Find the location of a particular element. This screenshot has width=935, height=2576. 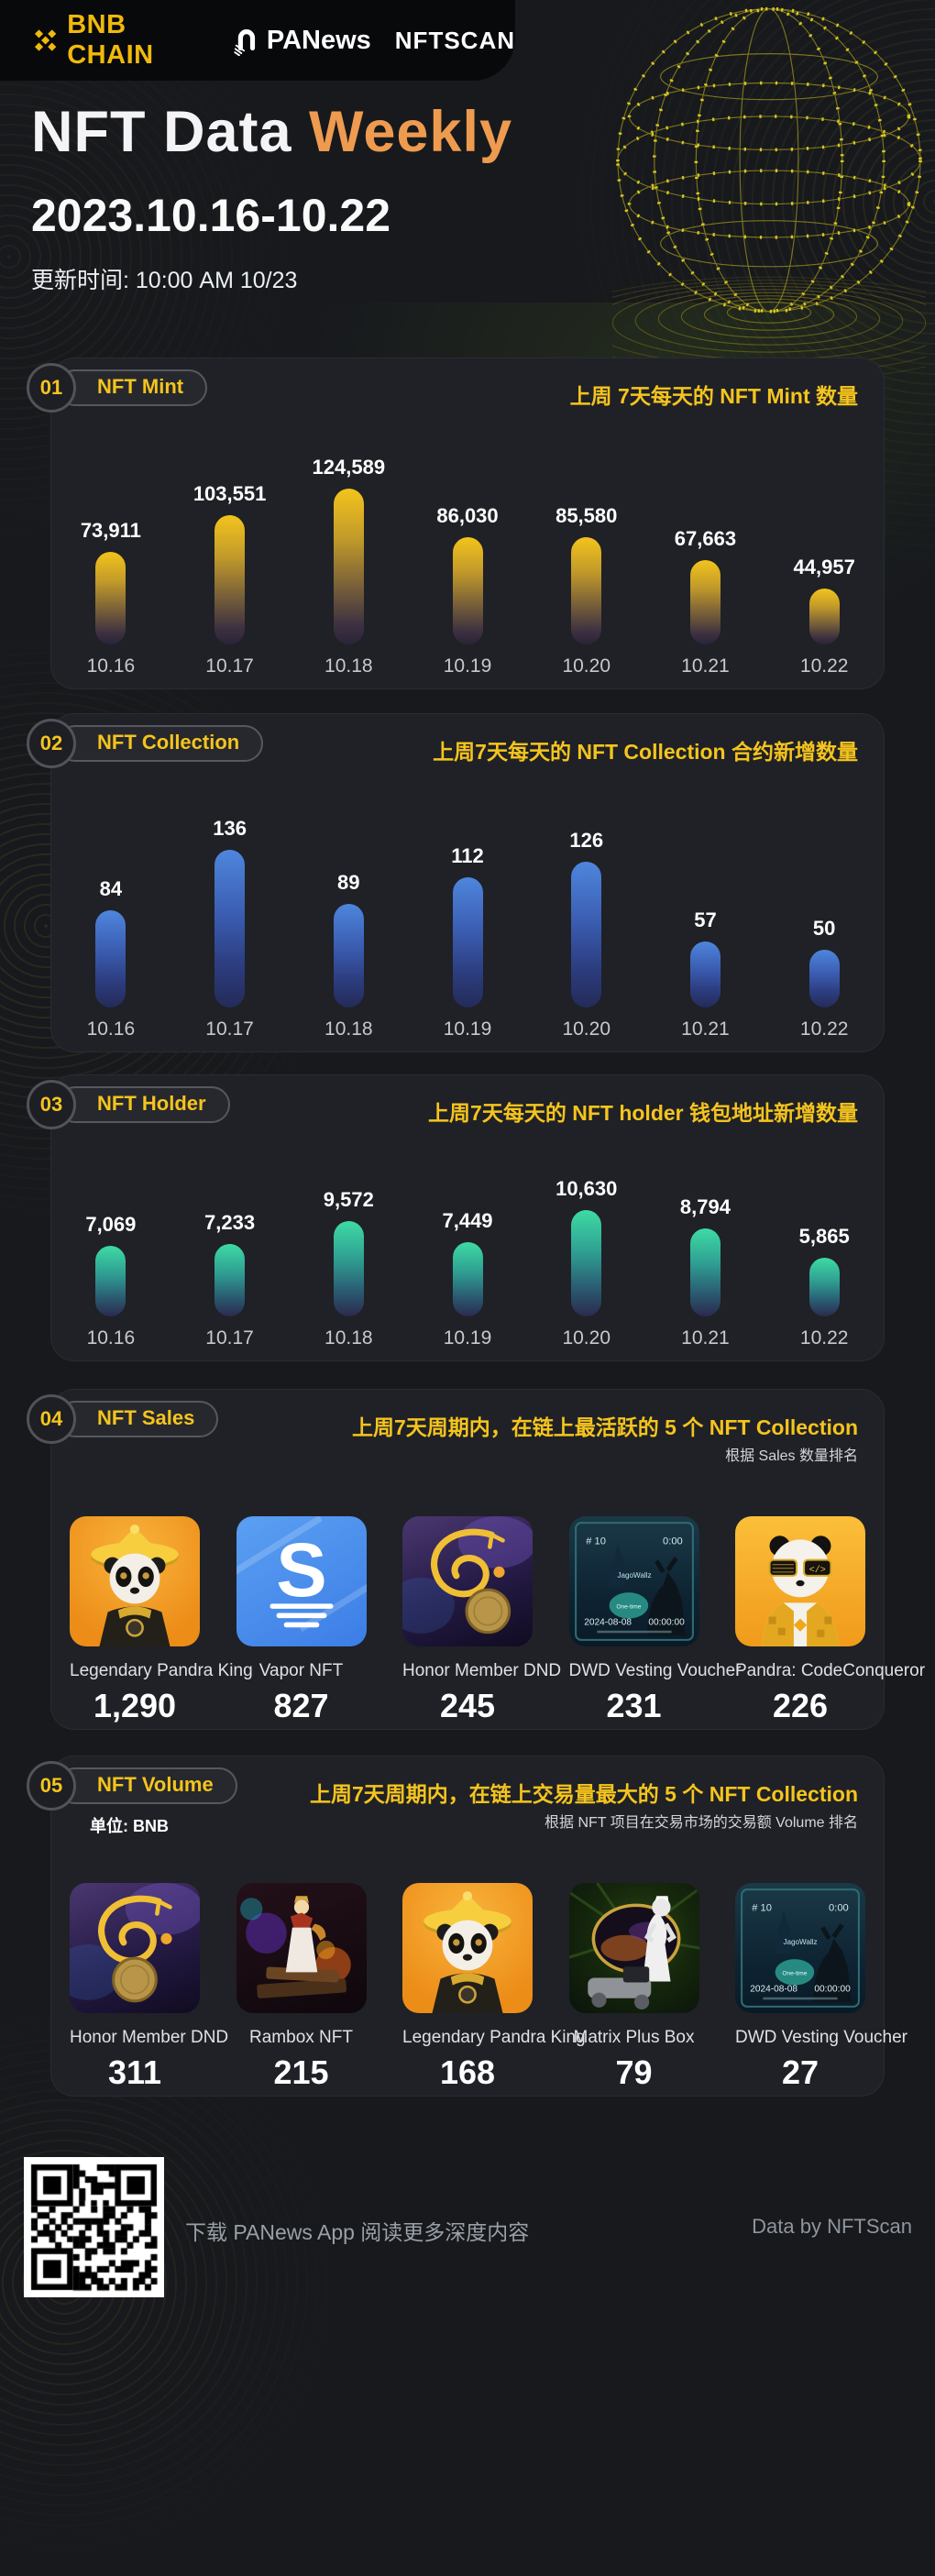

nft-thumbnail-pandra-codeconqueror: </> is located at coordinates (800, 1581).